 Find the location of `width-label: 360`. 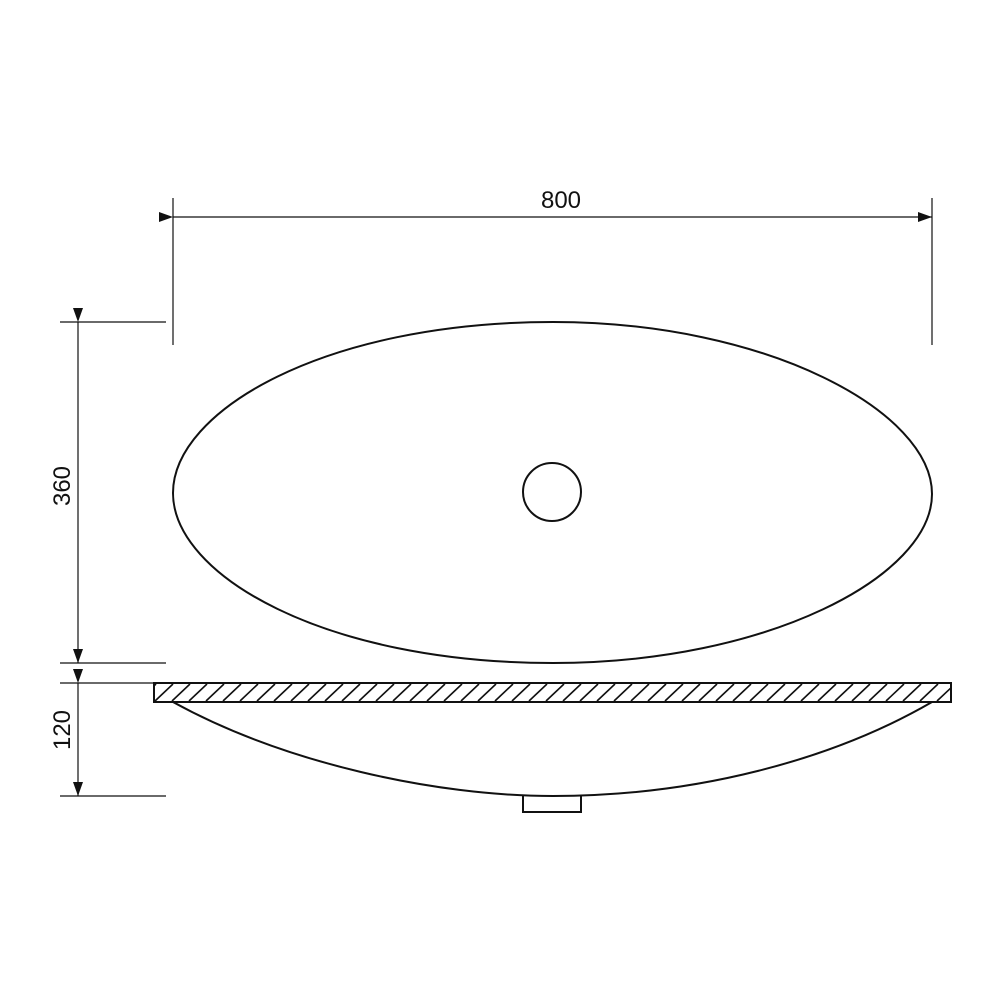

width-label: 360 is located at coordinates (62, 486).